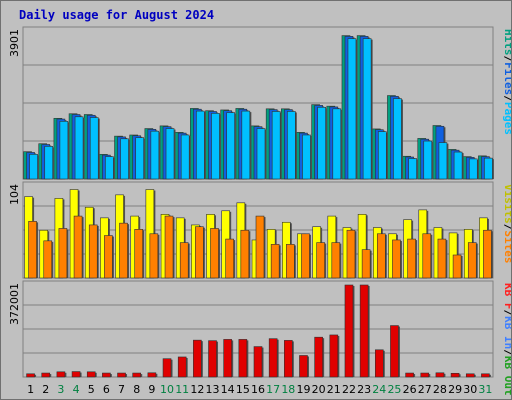 The image size is (512, 400). Describe the element at coordinates (506, 376) in the screenshot. I see `legend-entry: KB Out` at that location.